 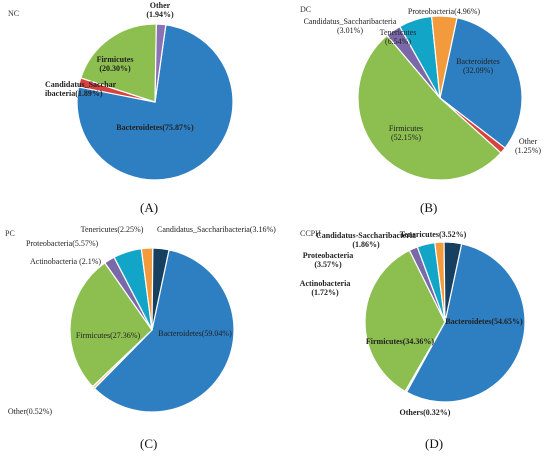 I want to click on slice-label-tenericutes: Tenericutes(3.52%), so click(x=433, y=234).